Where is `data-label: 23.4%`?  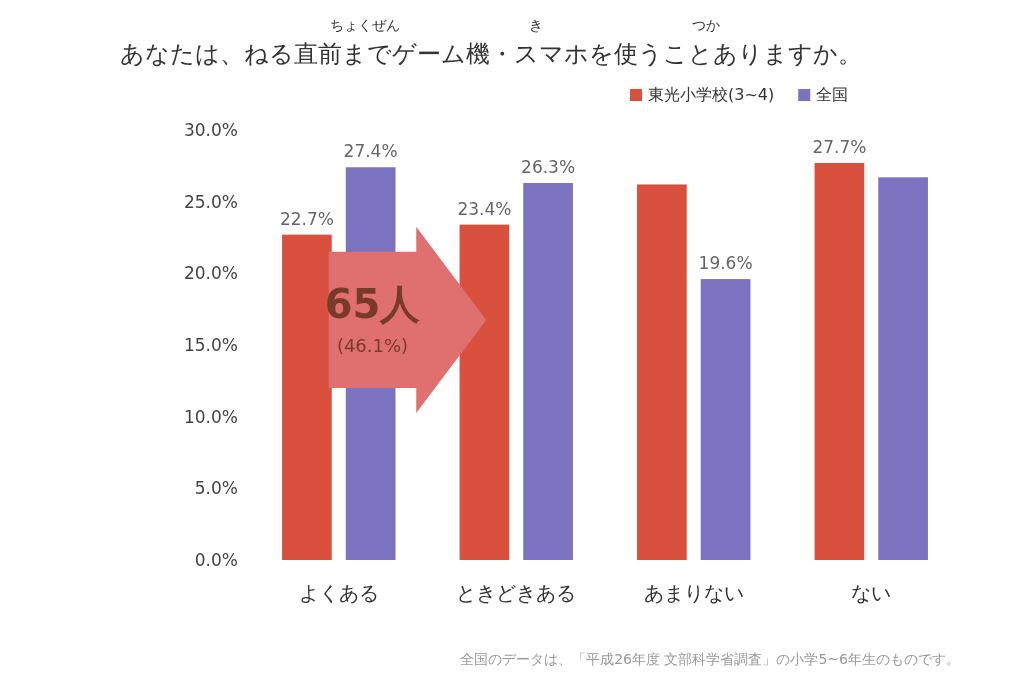 data-label: 23.4% is located at coordinates (484, 208).